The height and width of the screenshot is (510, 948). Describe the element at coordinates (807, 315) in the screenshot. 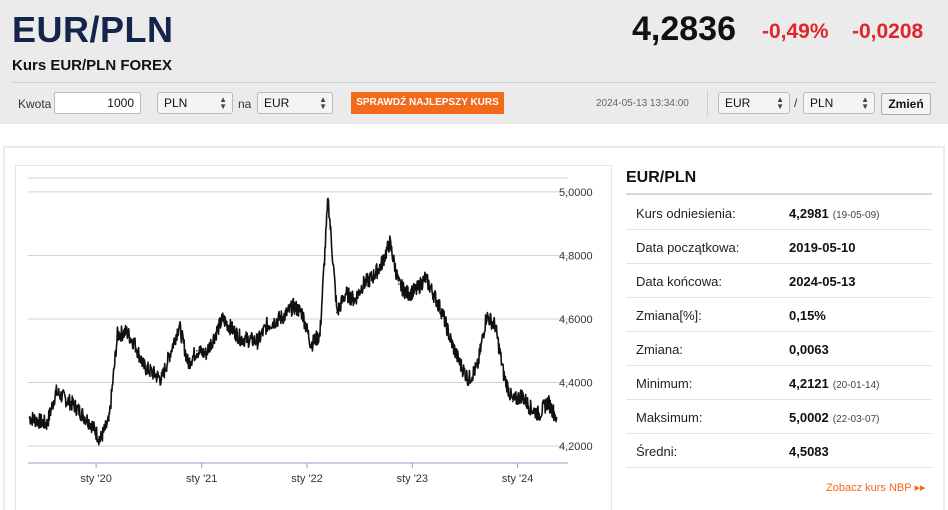

I see `info-row-value-text: 0,15%` at that location.